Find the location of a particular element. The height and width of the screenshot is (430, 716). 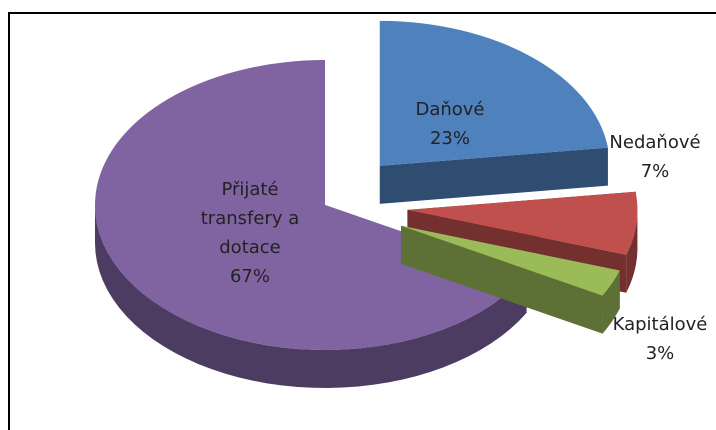

slice-name: Daňové is located at coordinates (450, 109).